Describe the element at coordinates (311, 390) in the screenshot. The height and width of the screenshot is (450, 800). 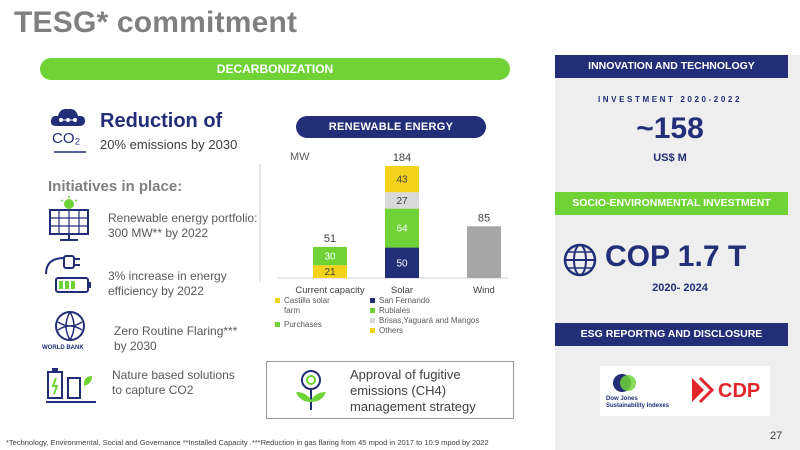
I see `plant-target-icon` at that location.